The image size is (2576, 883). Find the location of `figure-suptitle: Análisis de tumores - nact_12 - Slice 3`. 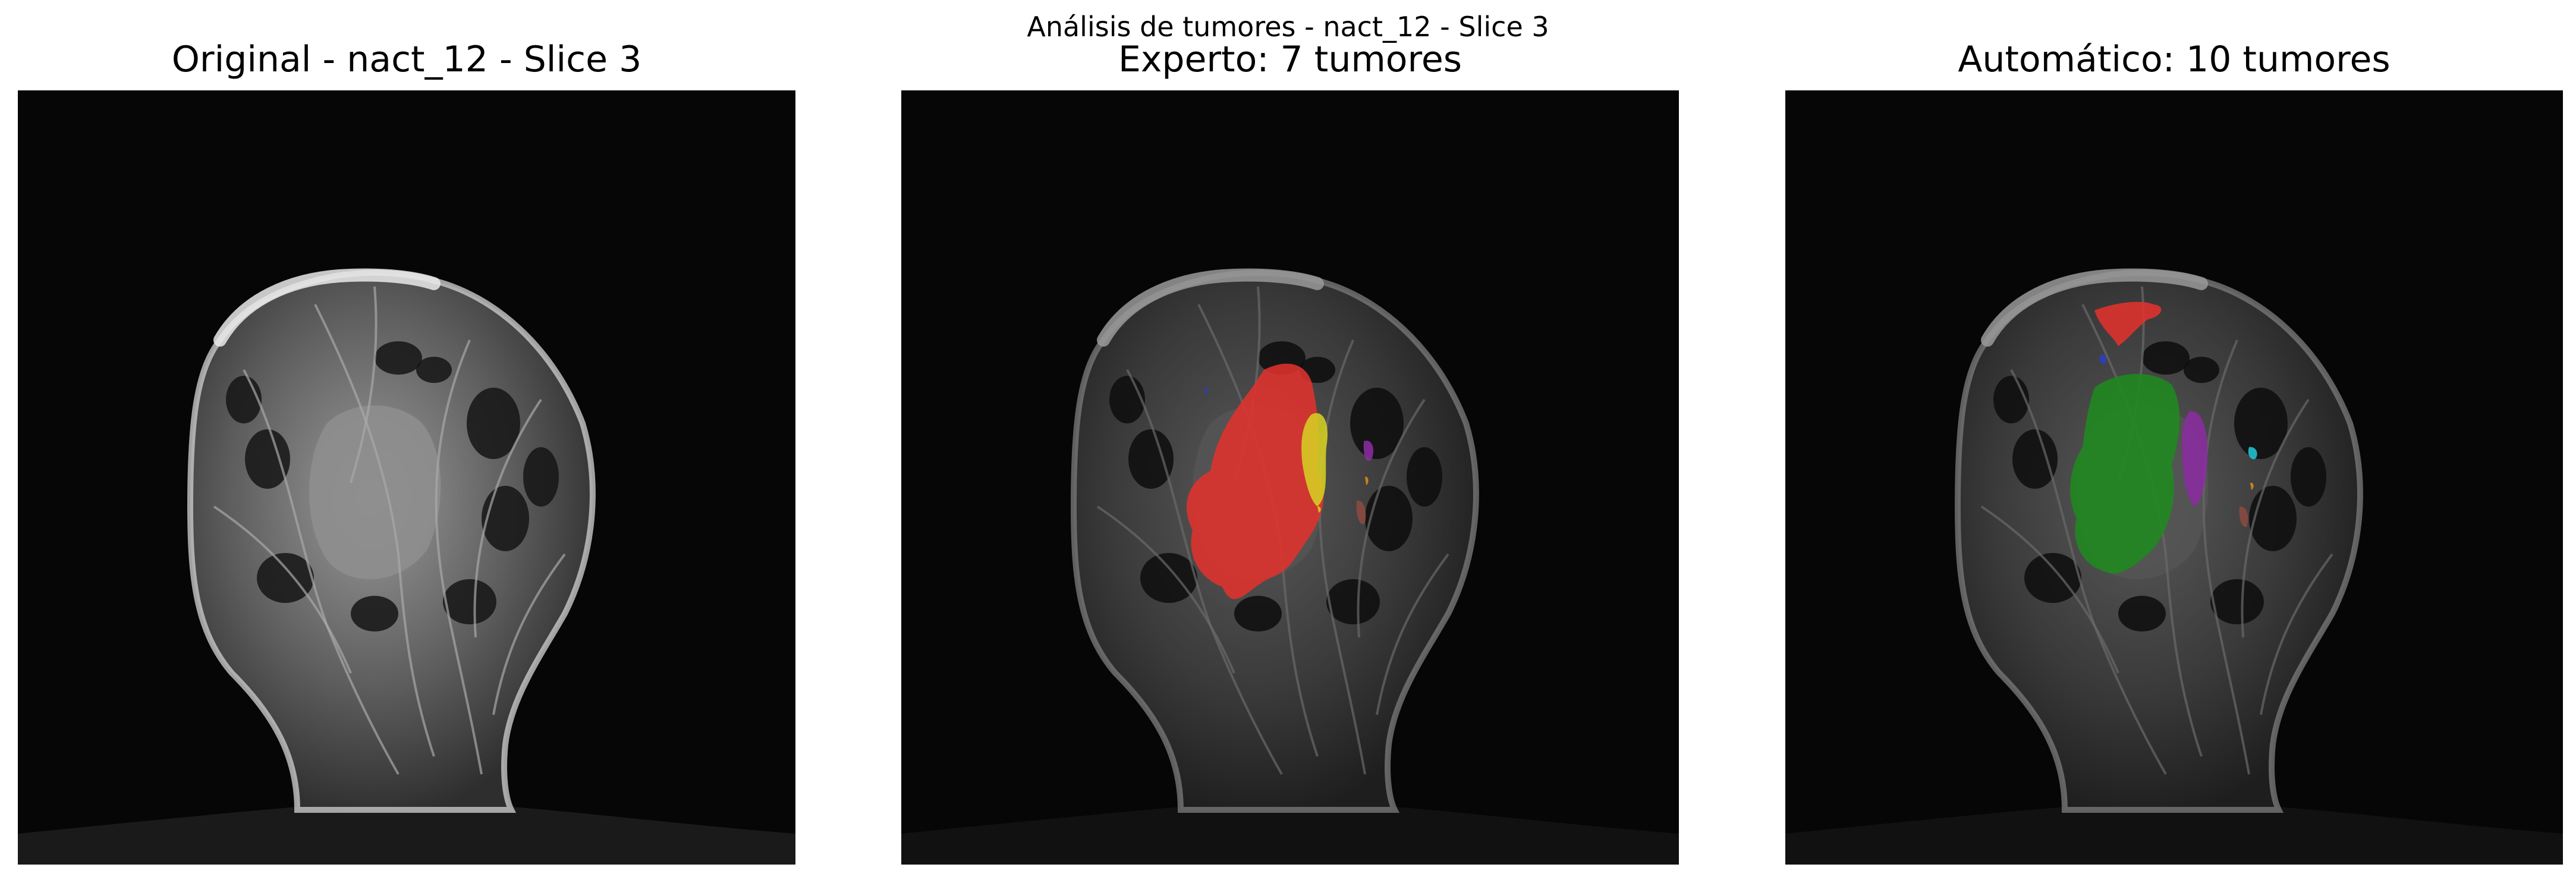

figure-suptitle: Análisis de tumores - nact_12 - Slice 3 is located at coordinates (1288, 27).